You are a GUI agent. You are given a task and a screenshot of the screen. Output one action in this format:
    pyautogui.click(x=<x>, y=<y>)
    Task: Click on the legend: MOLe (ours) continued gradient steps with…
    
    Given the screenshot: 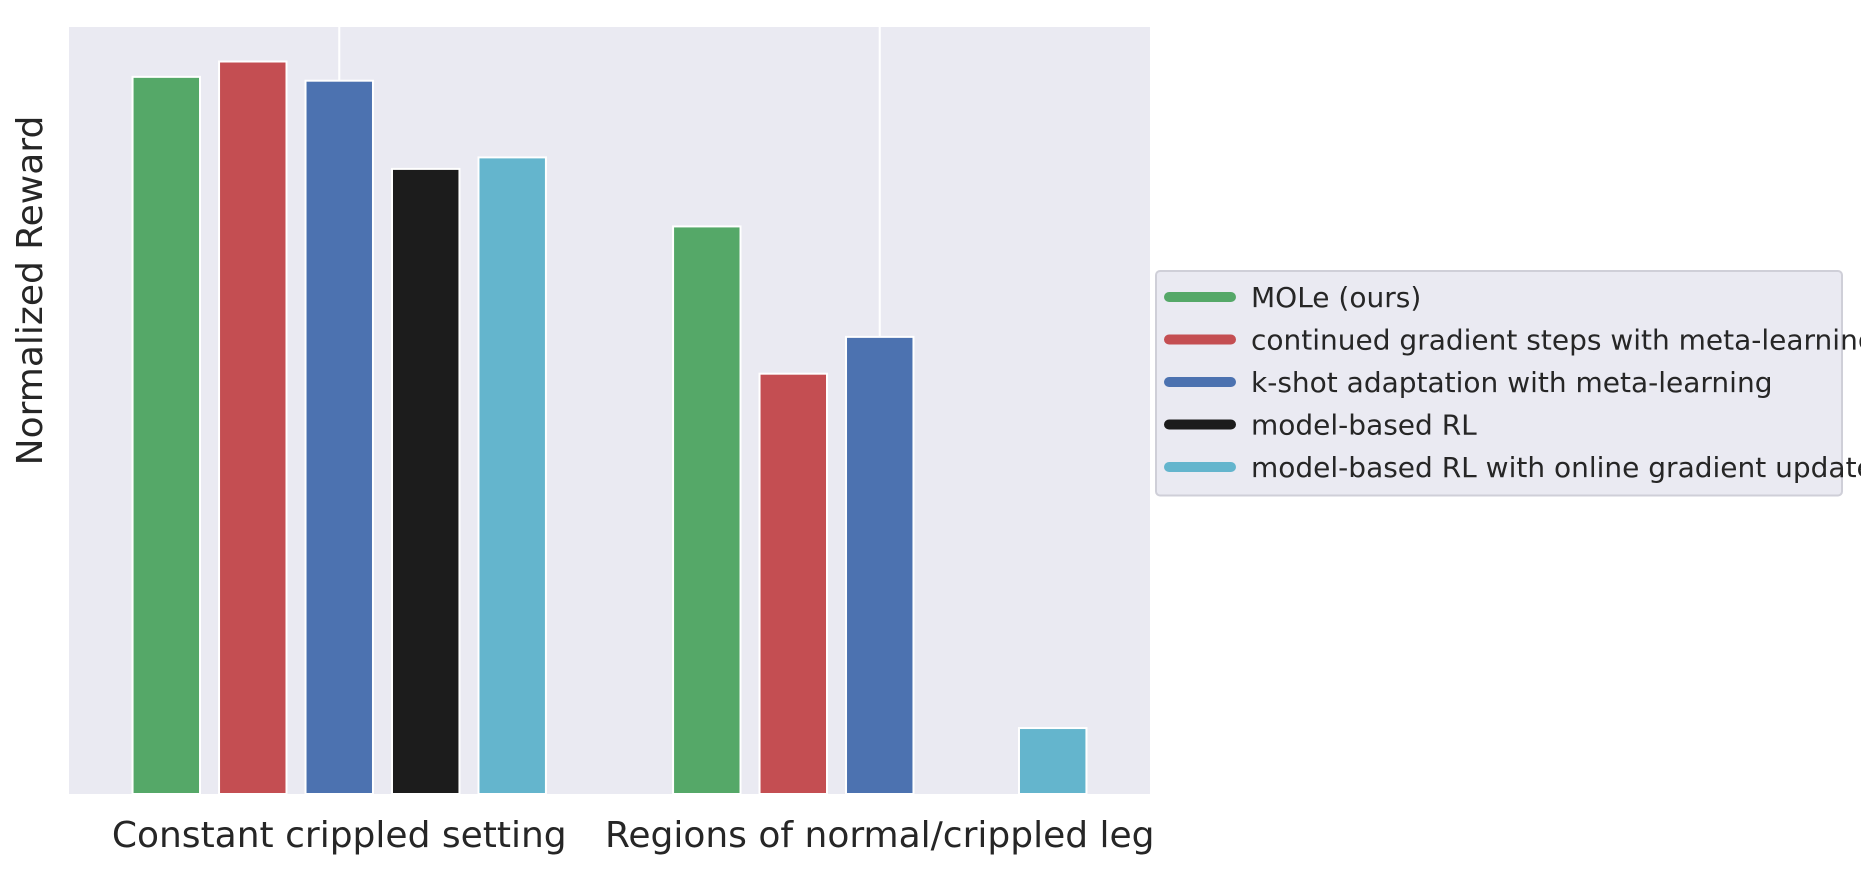 What is the action you would take?
    pyautogui.click(x=1508, y=383)
    